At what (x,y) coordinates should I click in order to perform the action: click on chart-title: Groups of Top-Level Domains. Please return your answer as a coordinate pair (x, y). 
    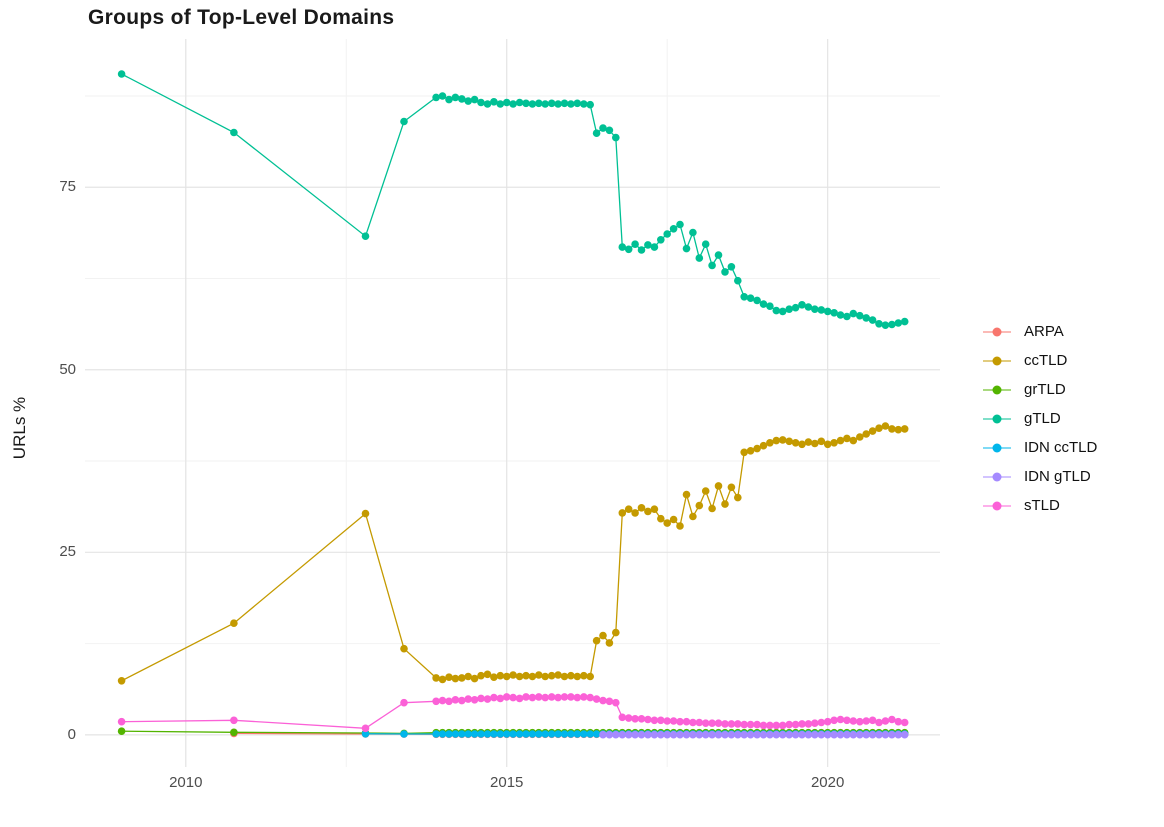
    Looking at the image, I should click on (241, 17).